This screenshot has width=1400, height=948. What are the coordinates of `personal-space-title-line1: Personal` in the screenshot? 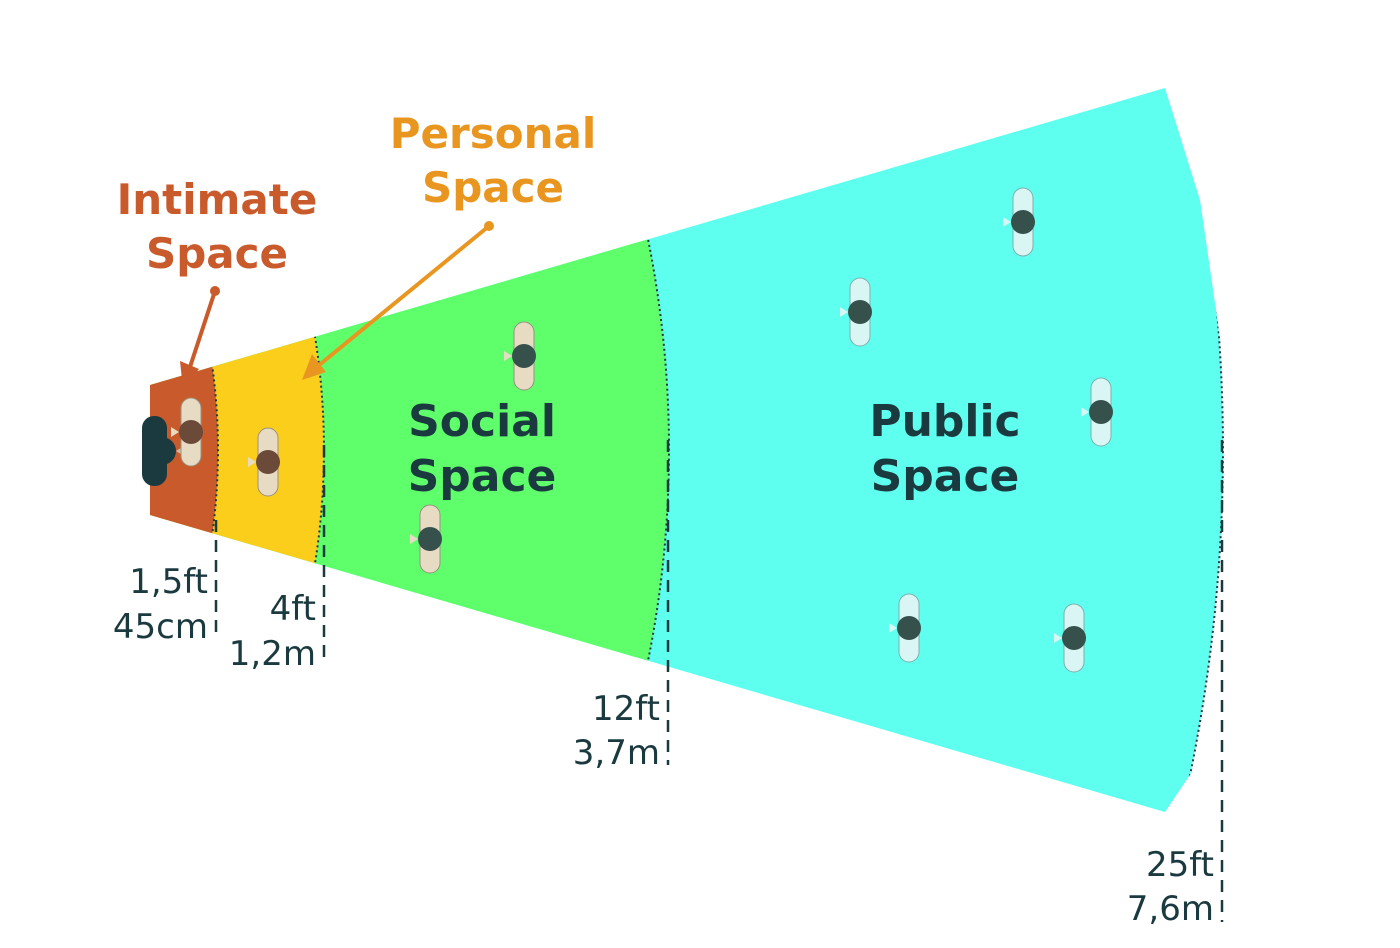 It's located at (493, 133).